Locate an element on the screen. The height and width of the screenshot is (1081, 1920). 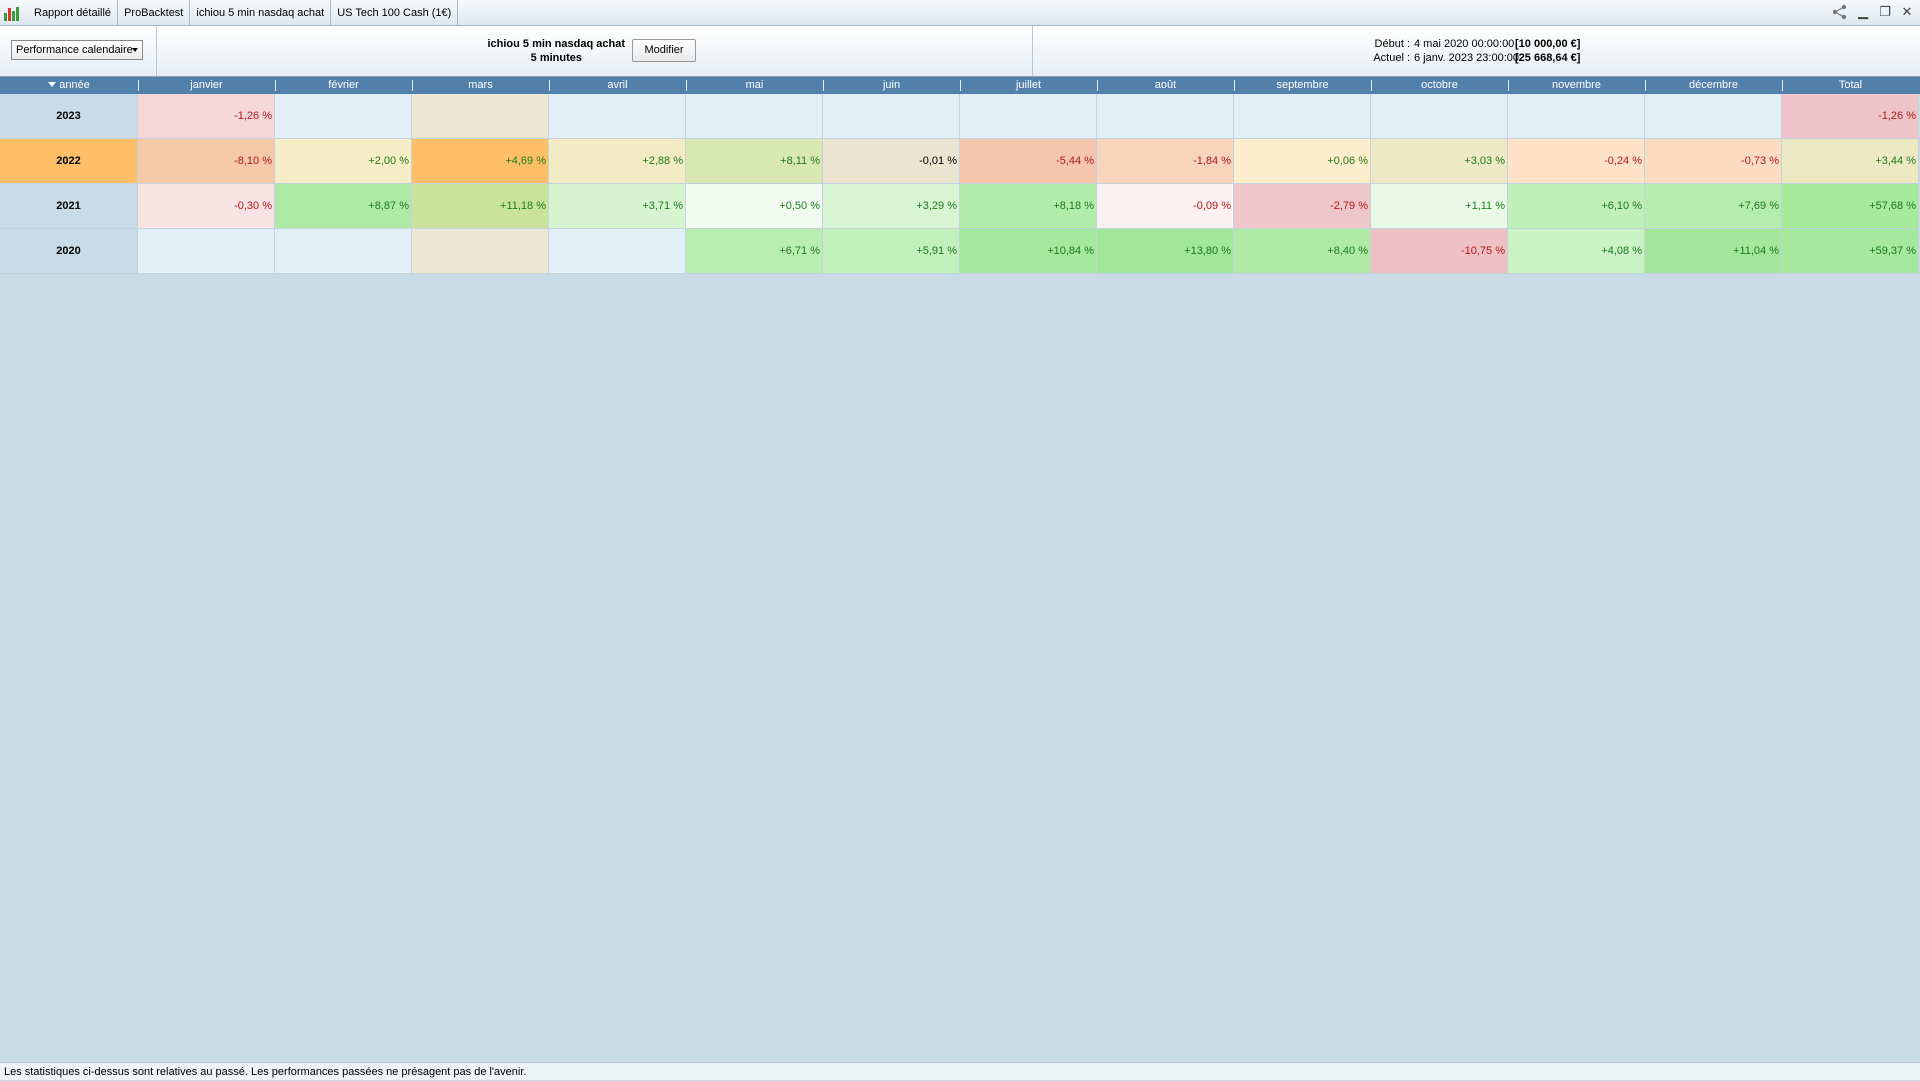
start-capital: [10 000,00 €] is located at coordinates (1547, 44).